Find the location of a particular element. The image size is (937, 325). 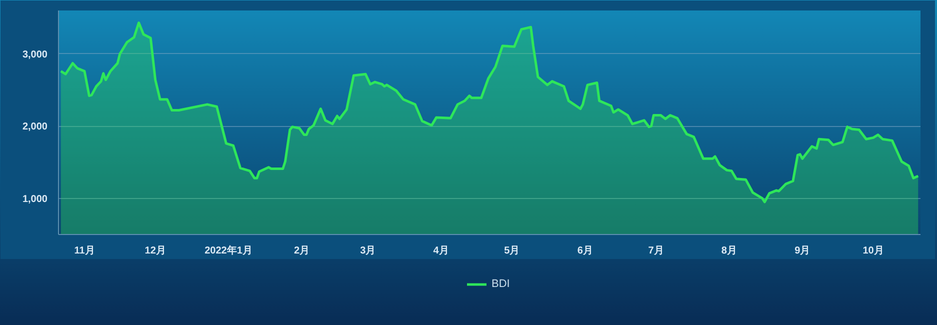

x-tick-label: 8月 is located at coordinates (729, 251).